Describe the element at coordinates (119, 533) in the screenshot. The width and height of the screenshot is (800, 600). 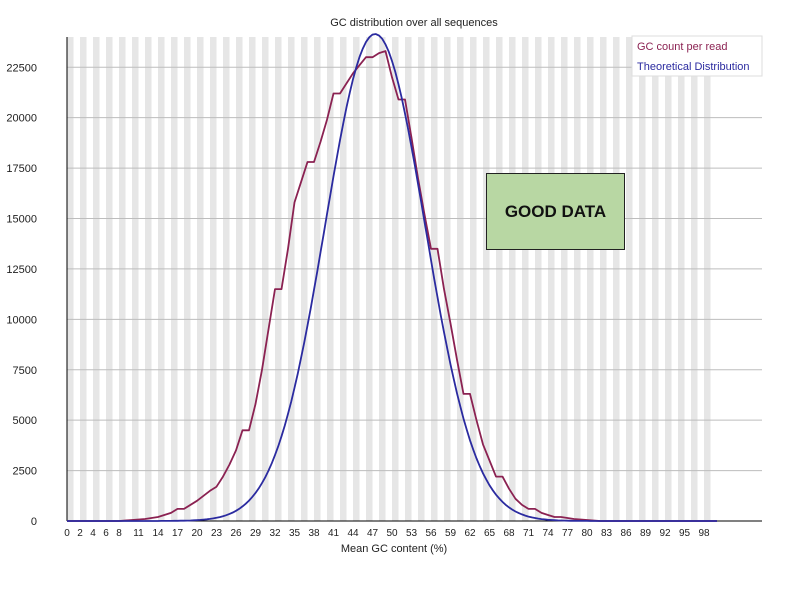
I see `x-tick-label-4: 8` at that location.